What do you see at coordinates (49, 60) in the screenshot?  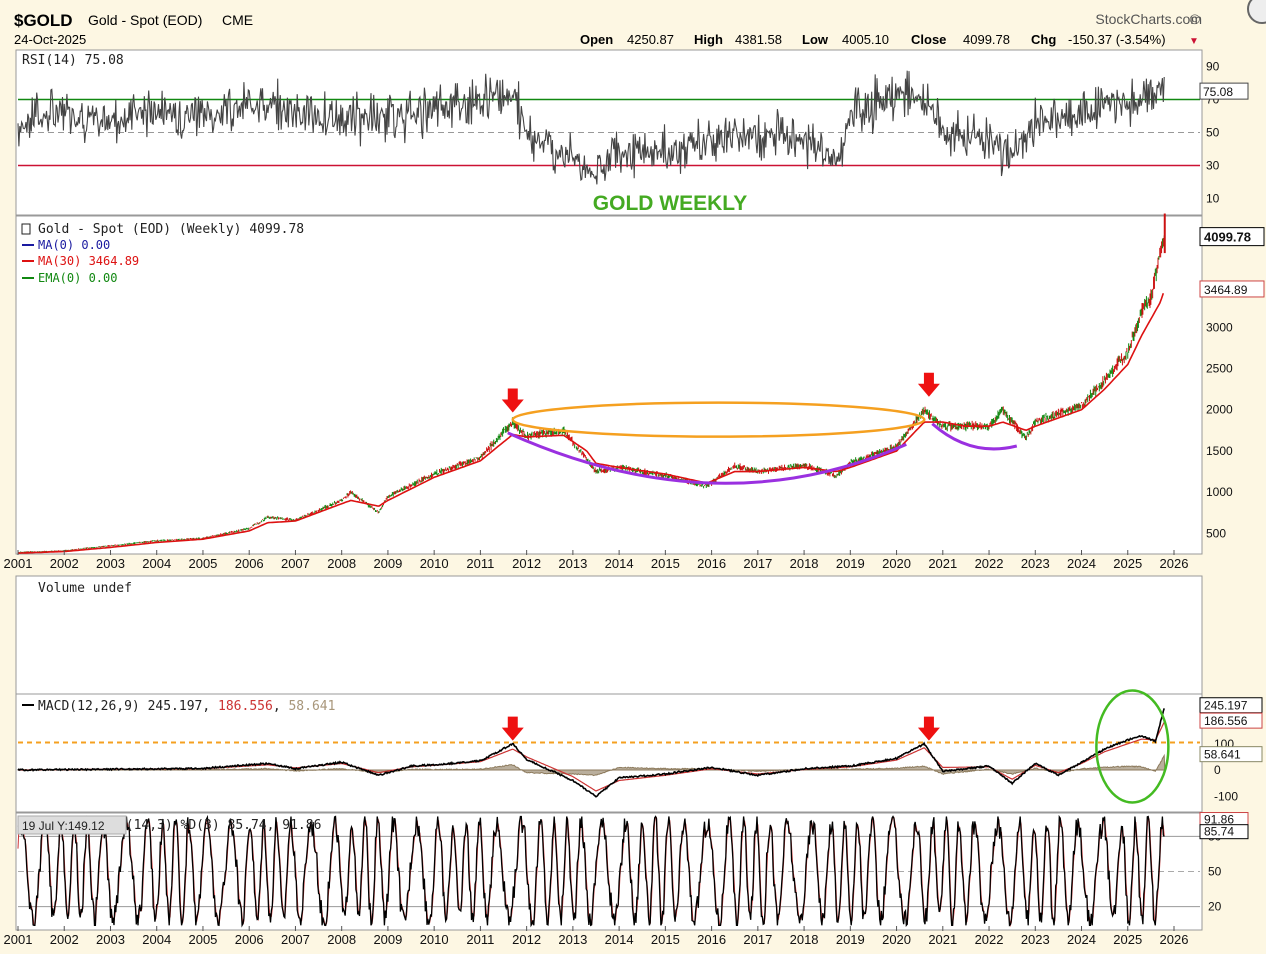 I see `rsi-legend-label: RSI(14)` at bounding box center [49, 60].